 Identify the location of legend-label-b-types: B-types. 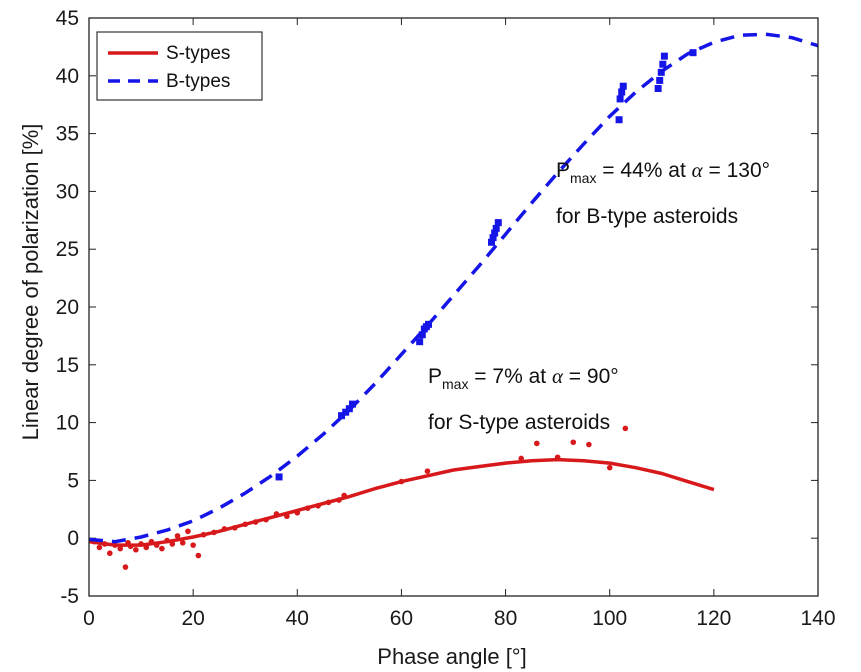
(198, 81).